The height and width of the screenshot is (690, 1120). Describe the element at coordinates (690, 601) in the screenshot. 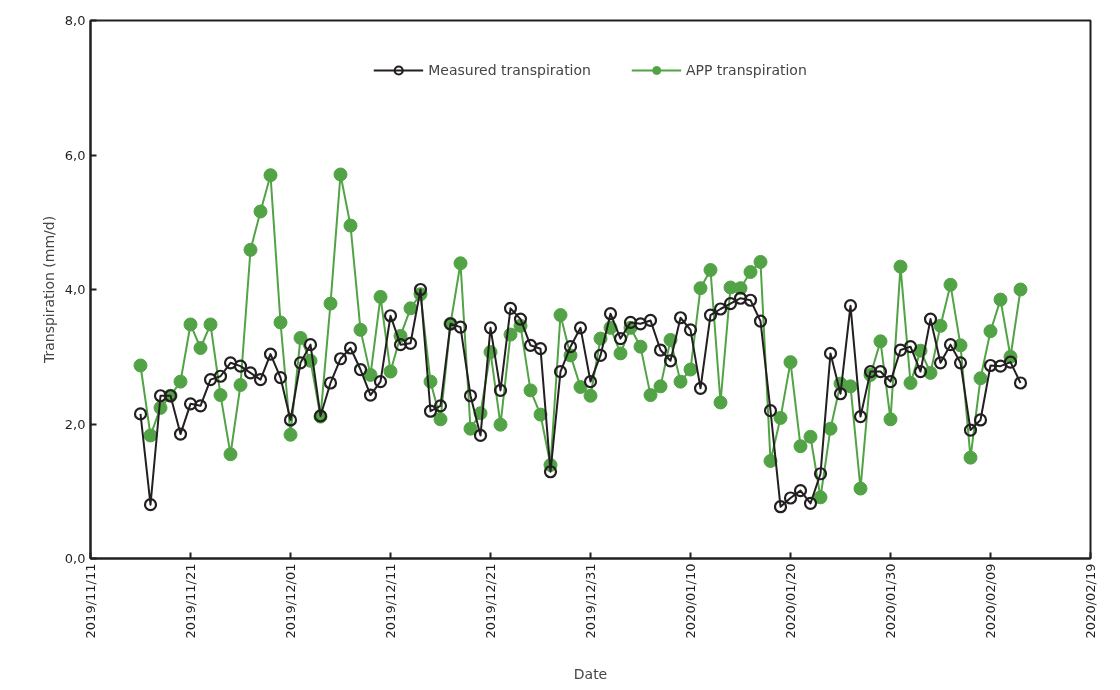

I see `x-tick-label: 2020/01/10` at that location.